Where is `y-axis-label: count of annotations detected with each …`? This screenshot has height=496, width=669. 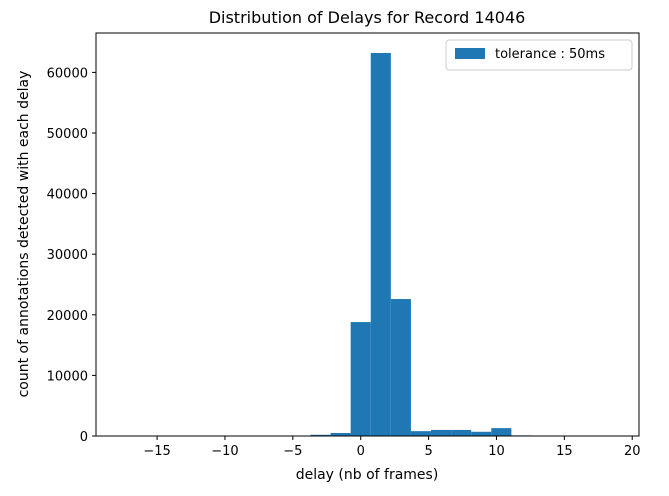 y-axis-label: count of annotations detected with each … is located at coordinates (24, 234).